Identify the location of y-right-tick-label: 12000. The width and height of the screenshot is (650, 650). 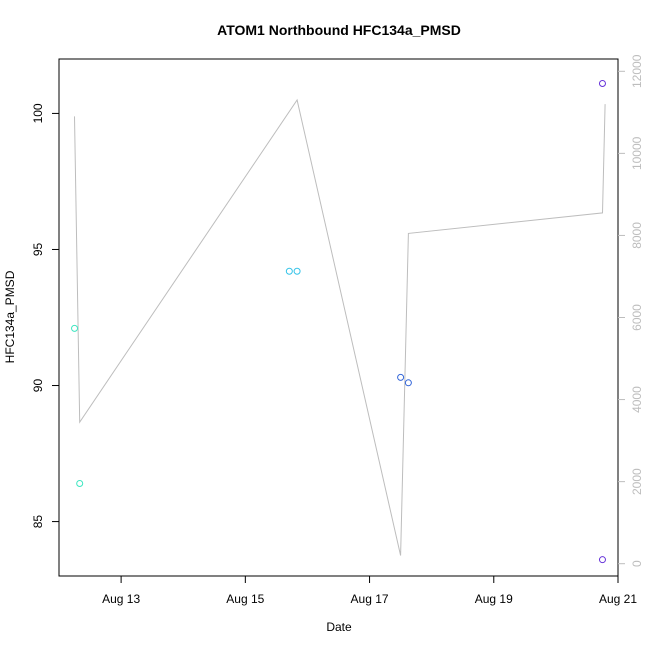
(637, 71).